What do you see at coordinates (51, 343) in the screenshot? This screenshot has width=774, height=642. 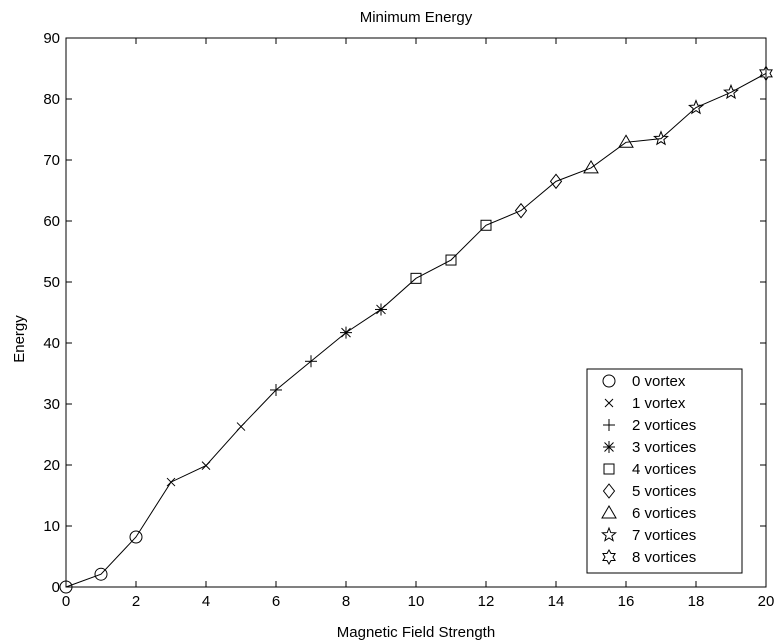 I see `y-tick-label: 40` at bounding box center [51, 343].